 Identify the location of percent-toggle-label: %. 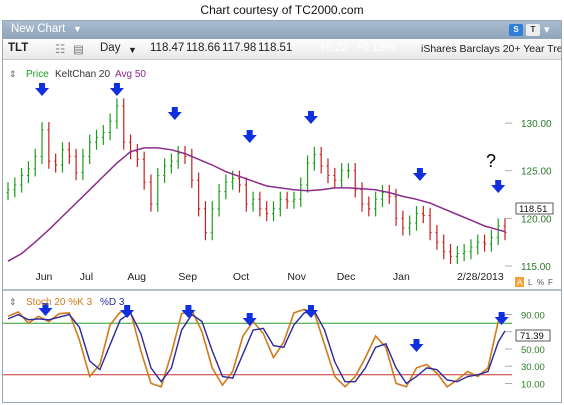
(540, 282).